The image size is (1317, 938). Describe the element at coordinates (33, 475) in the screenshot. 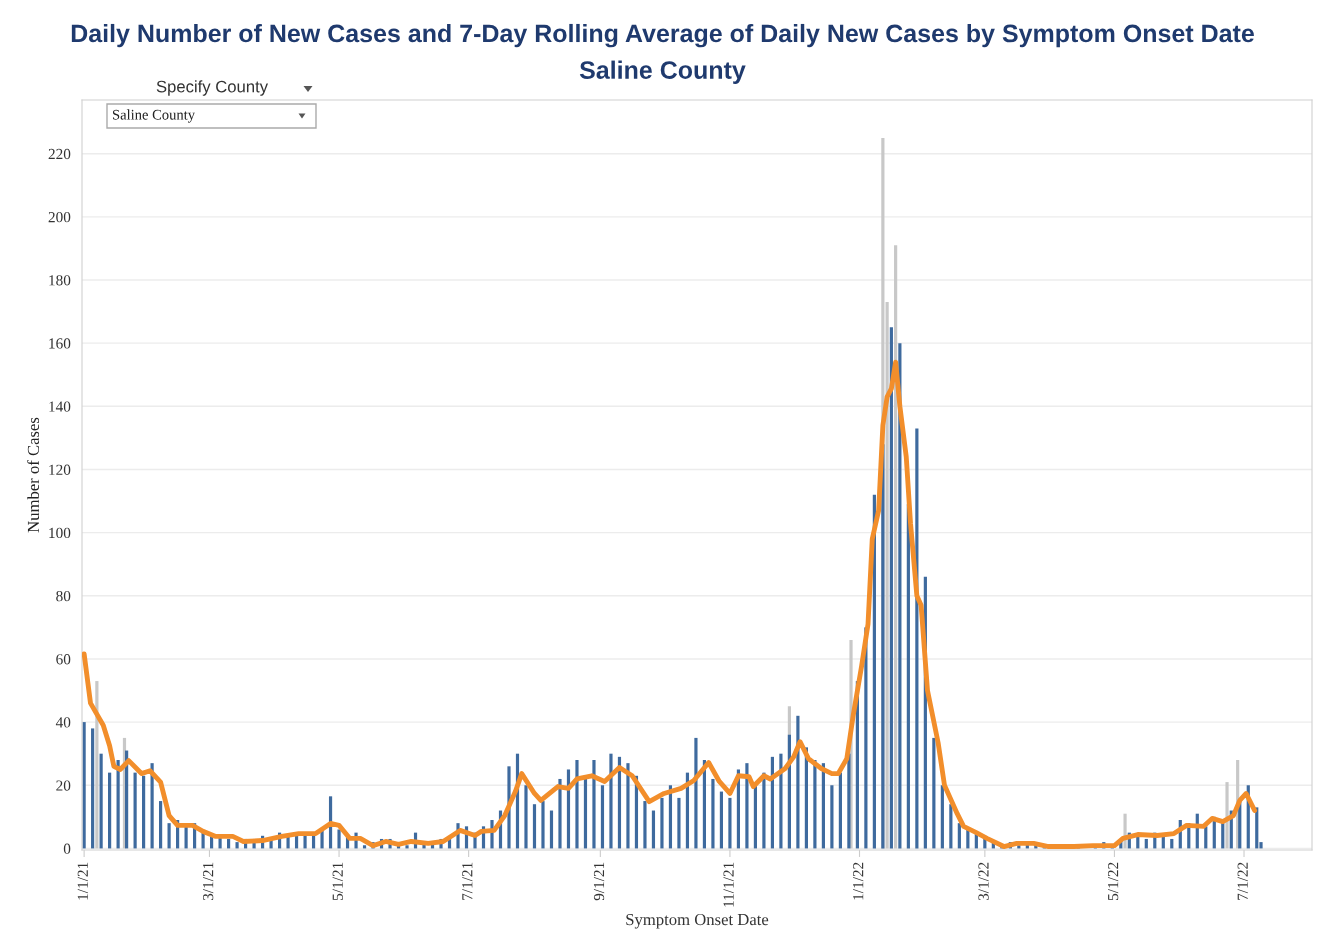

I see `y-axis-title: Number of Cases` at that location.